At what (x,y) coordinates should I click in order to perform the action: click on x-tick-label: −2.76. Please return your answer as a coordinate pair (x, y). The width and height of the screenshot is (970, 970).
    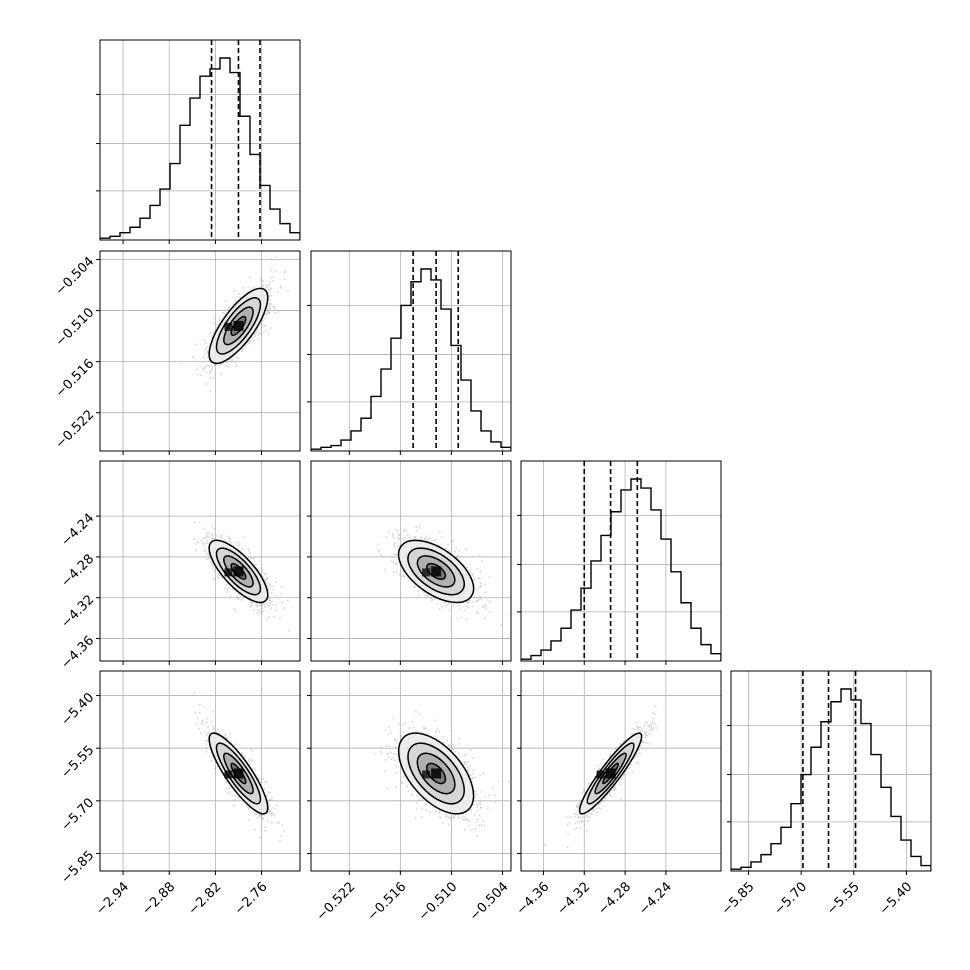
    Looking at the image, I should click on (251, 898).